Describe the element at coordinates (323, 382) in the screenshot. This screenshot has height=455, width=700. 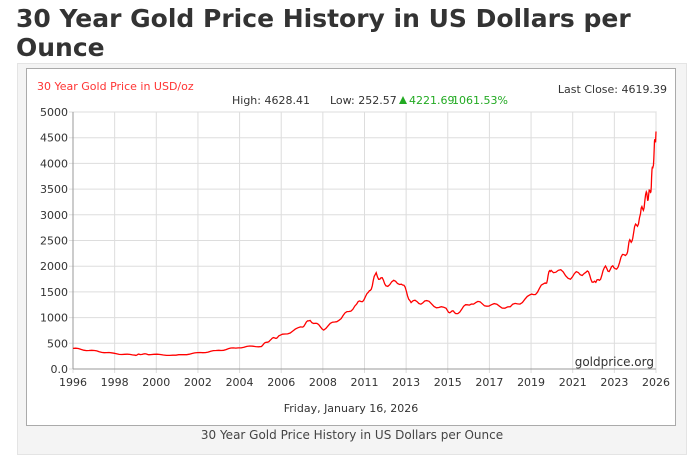
I see `x-tick-label: 2008` at that location.